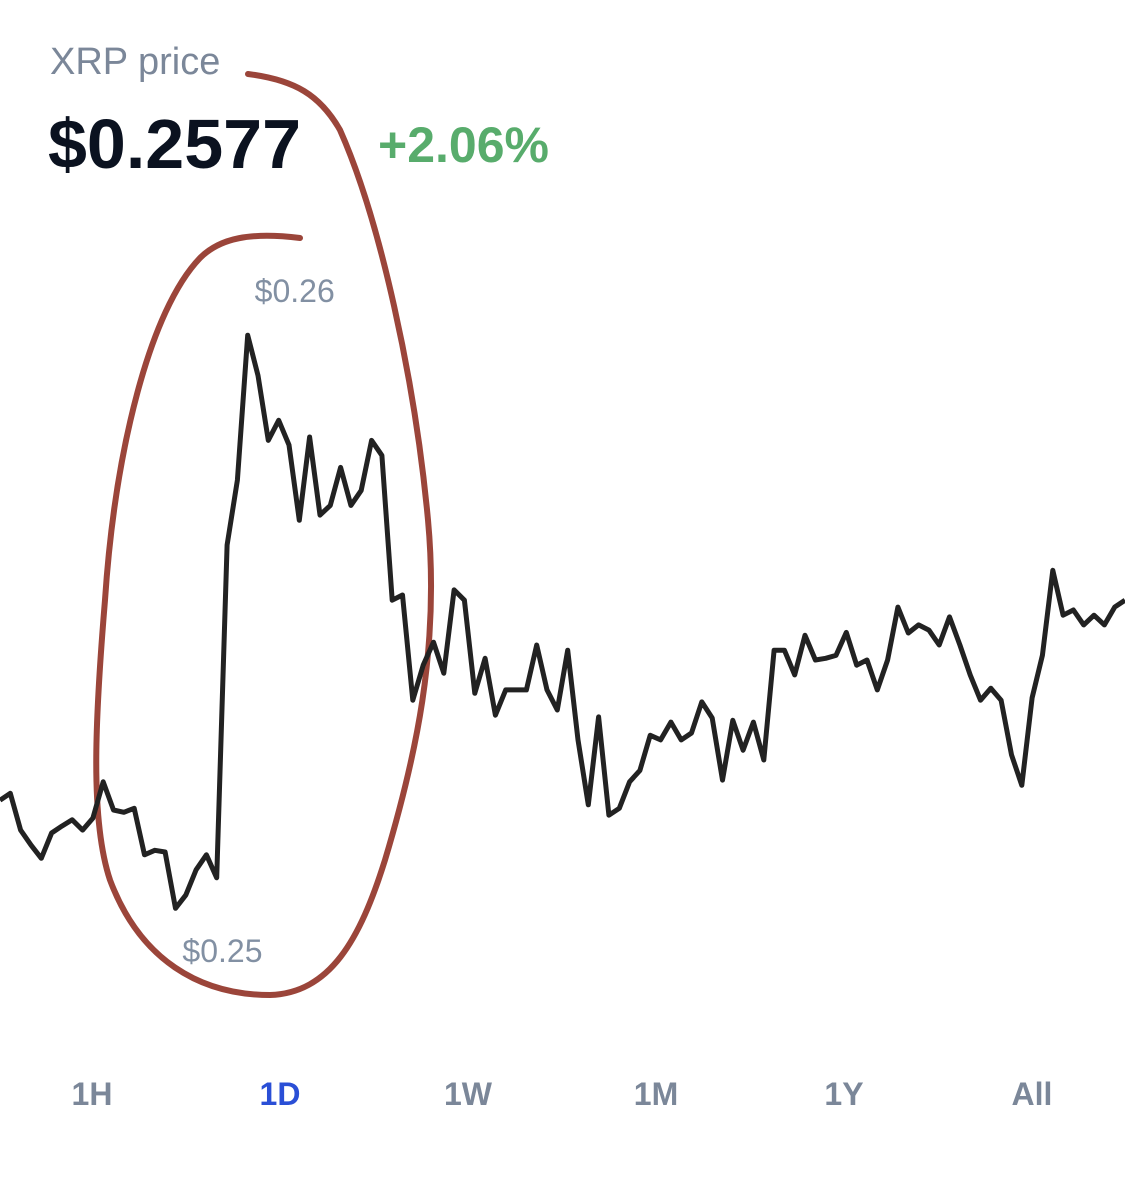  I want to click on price: $0.2577, so click(174, 144).